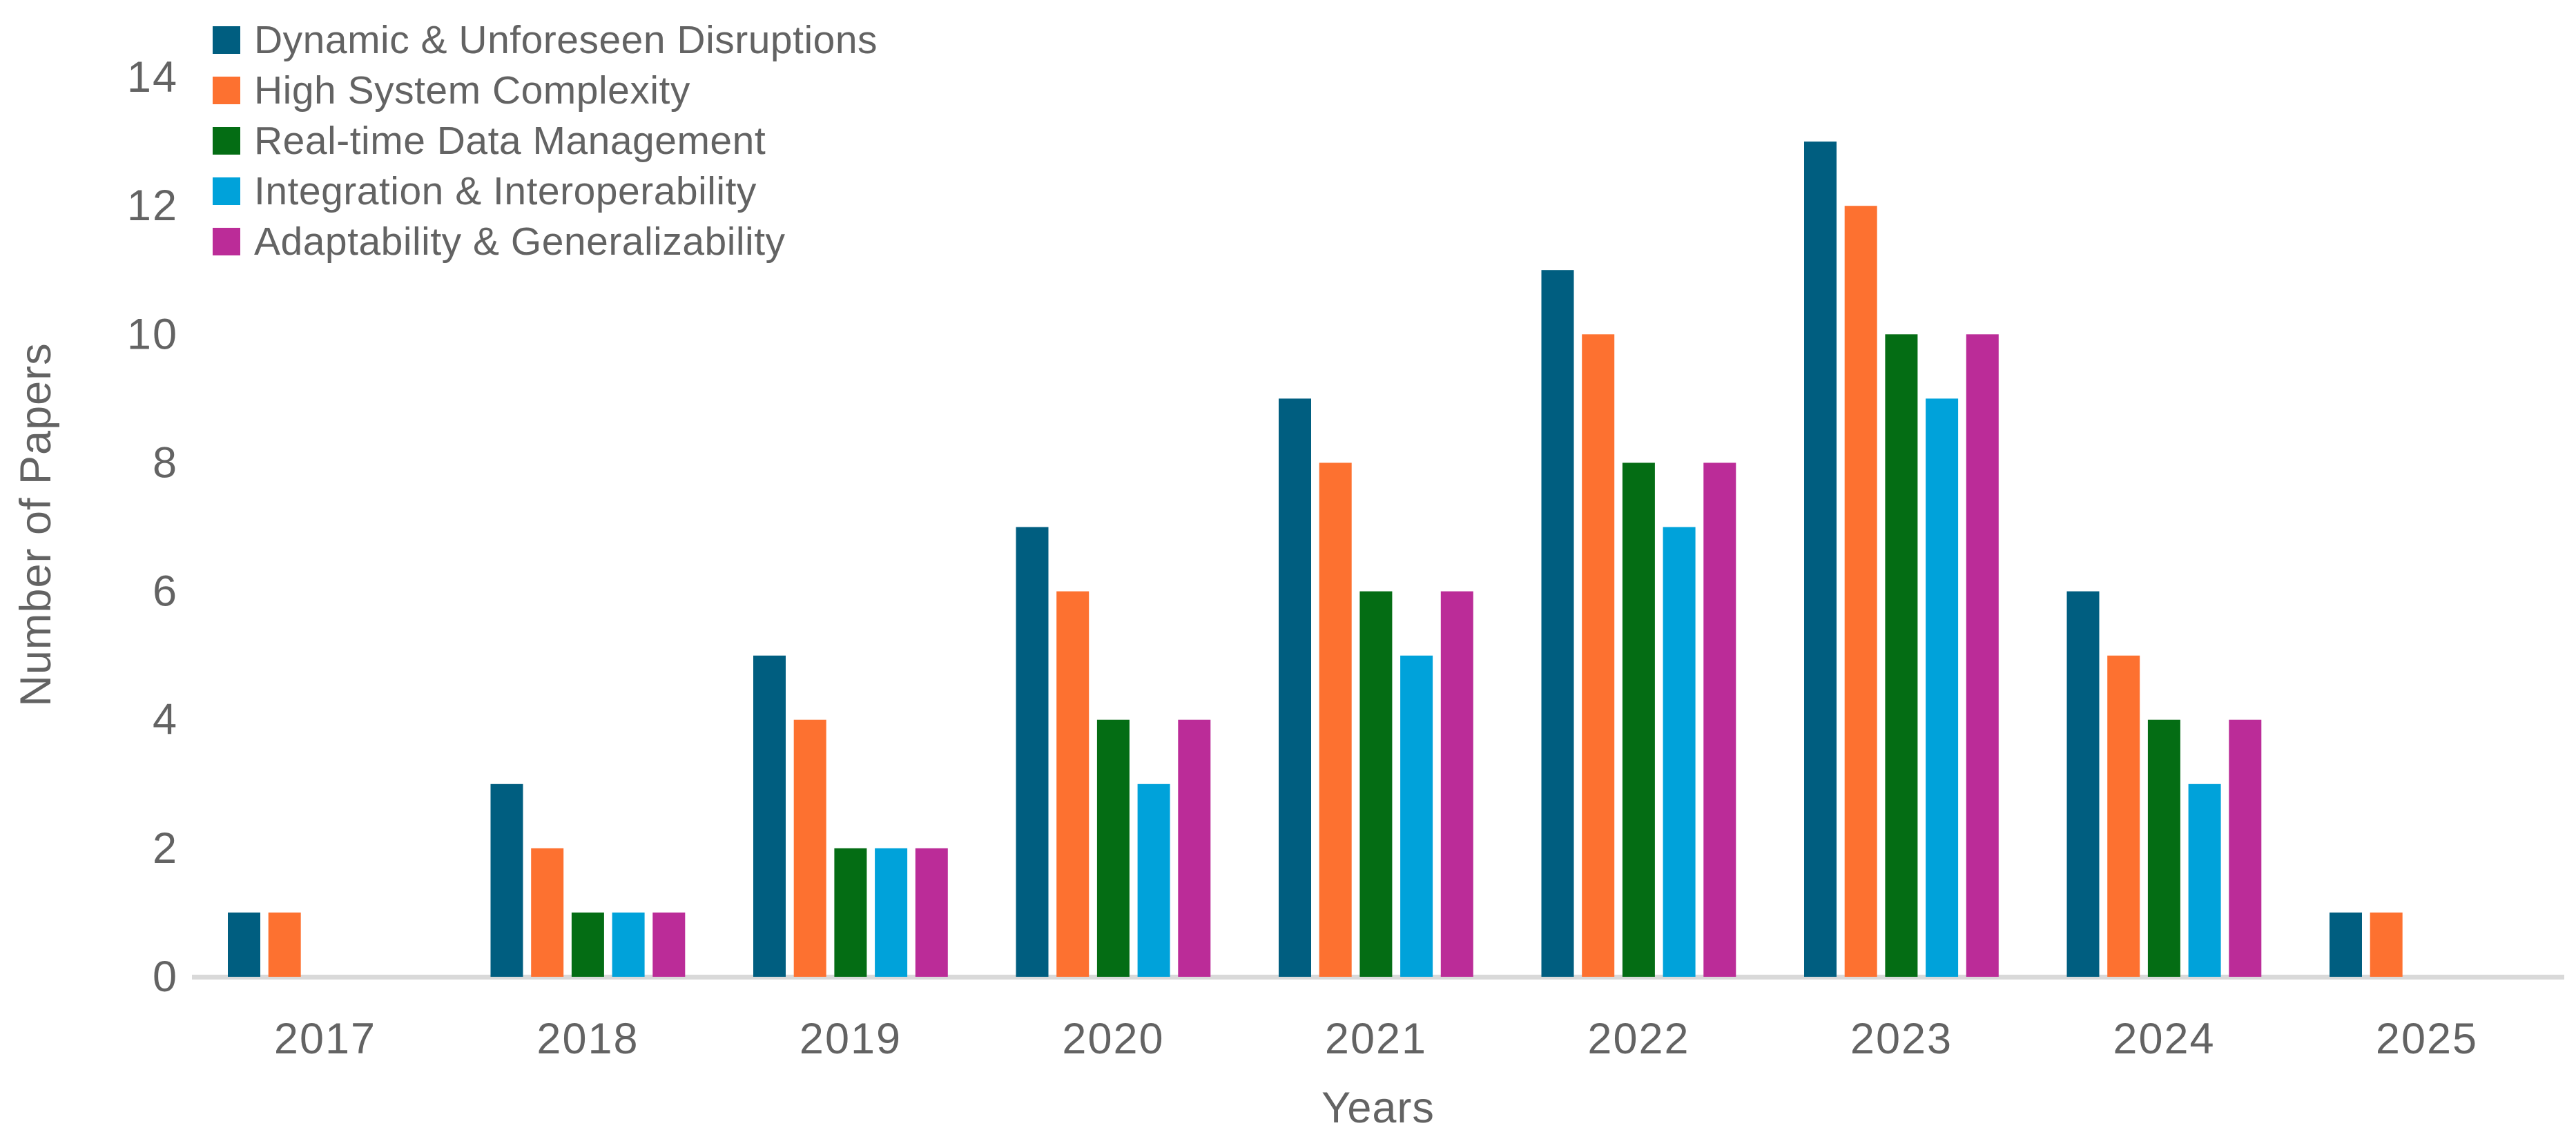 The height and width of the screenshot is (1139, 2576). Describe the element at coordinates (325, 1039) in the screenshot. I see `x-tick-label: 2017` at that location.